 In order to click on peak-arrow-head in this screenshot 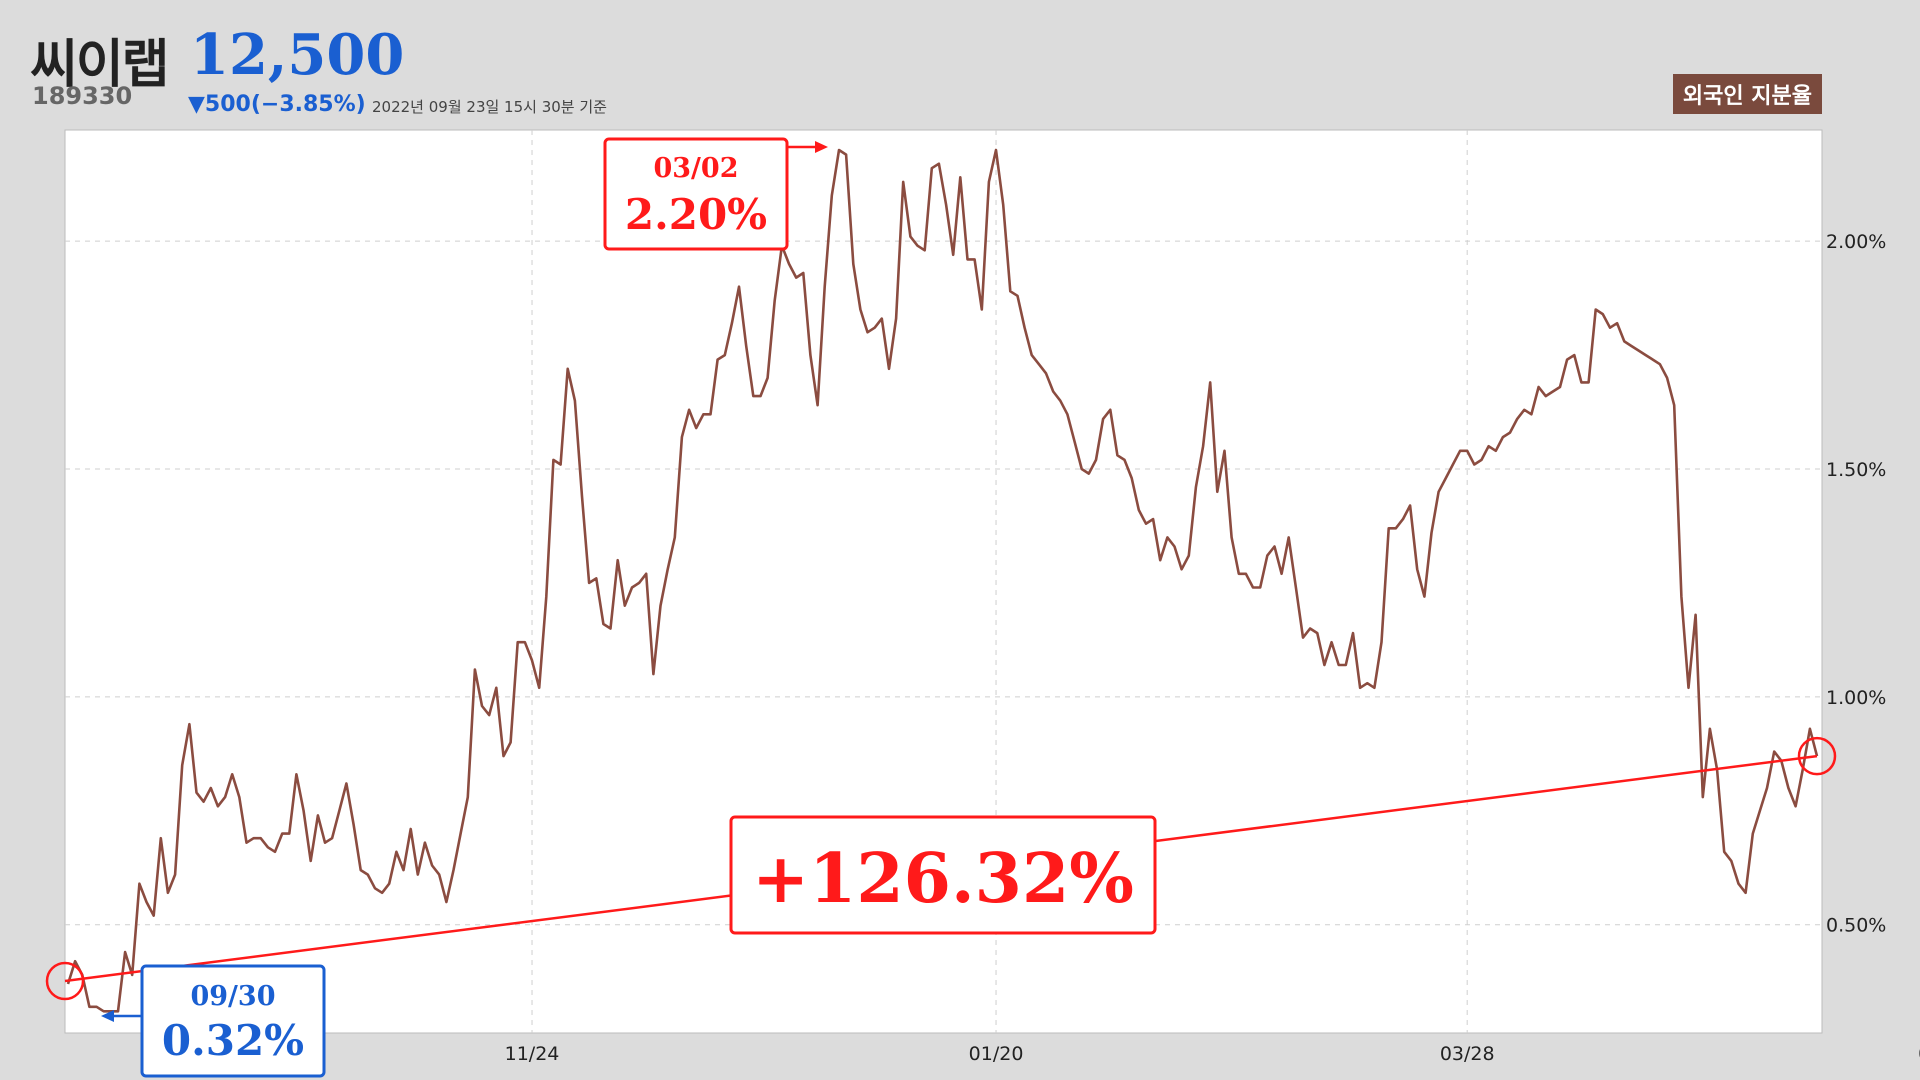, I will do `click(821, 147)`.